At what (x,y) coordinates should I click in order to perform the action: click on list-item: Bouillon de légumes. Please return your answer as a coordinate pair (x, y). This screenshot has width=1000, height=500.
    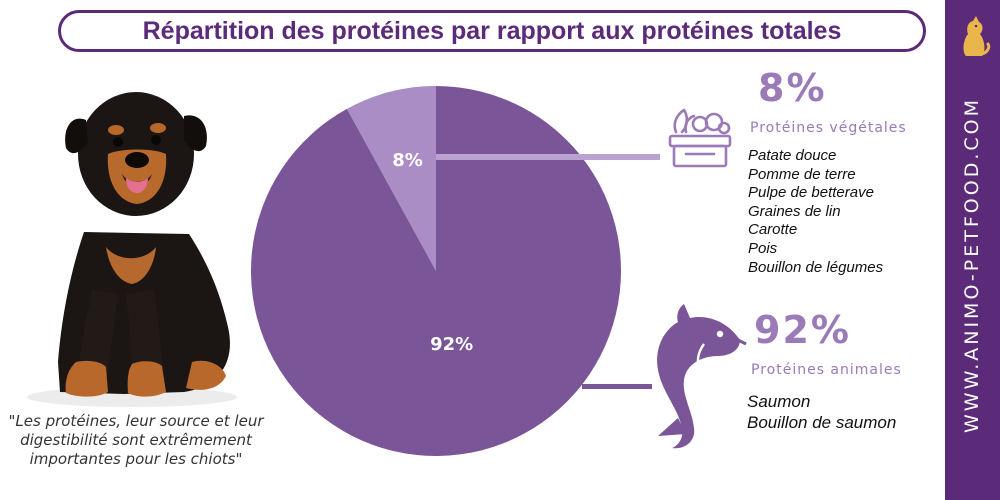
    Looking at the image, I should click on (816, 267).